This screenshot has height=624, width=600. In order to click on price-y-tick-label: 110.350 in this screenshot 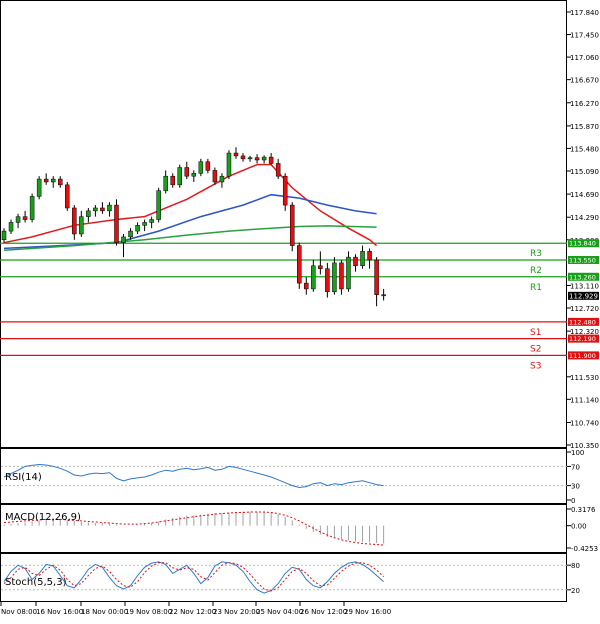, I will do `click(584, 446)`.